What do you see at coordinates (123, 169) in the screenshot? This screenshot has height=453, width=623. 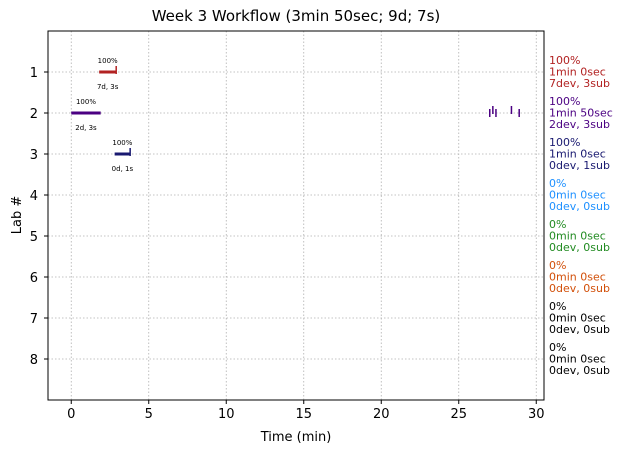 I see `lab-3-detail-label: 0d, 1s` at bounding box center [123, 169].